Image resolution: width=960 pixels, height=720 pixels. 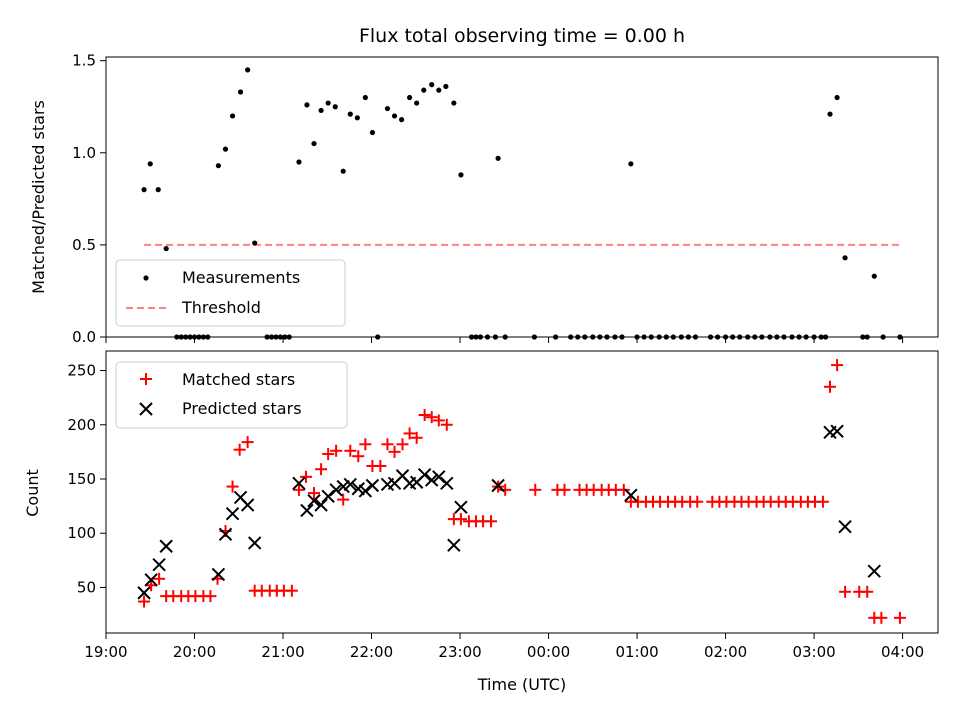 I want to click on count-y-axis-label: Count, so click(x=32, y=493).